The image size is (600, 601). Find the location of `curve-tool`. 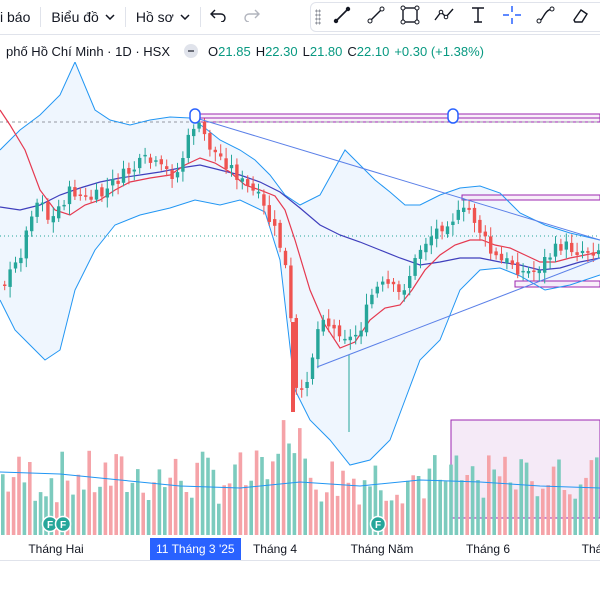

curve-tool is located at coordinates (546, 17).